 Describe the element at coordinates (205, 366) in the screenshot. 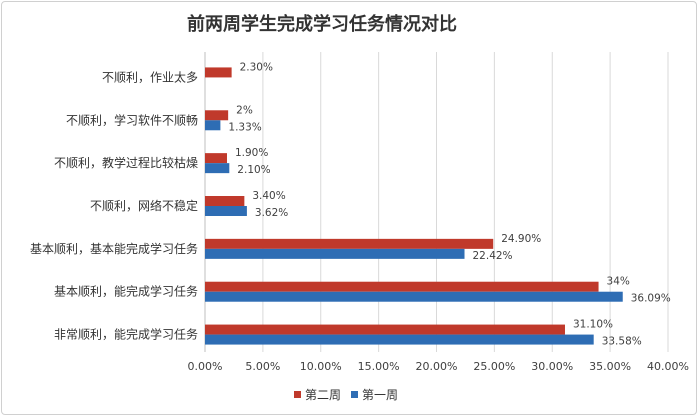

I see `x-tick-label: 0.00%` at that location.